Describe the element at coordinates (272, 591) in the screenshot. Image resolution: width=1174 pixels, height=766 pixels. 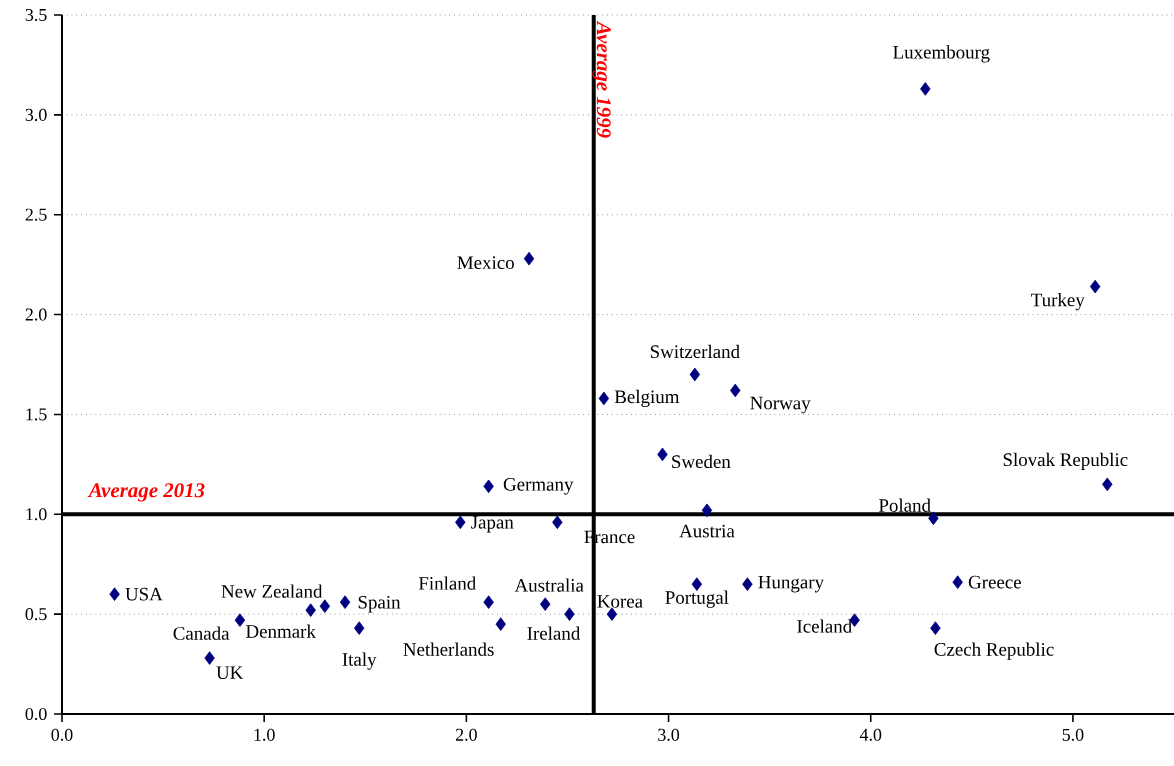
I see `annotation: New Zealand` at that location.